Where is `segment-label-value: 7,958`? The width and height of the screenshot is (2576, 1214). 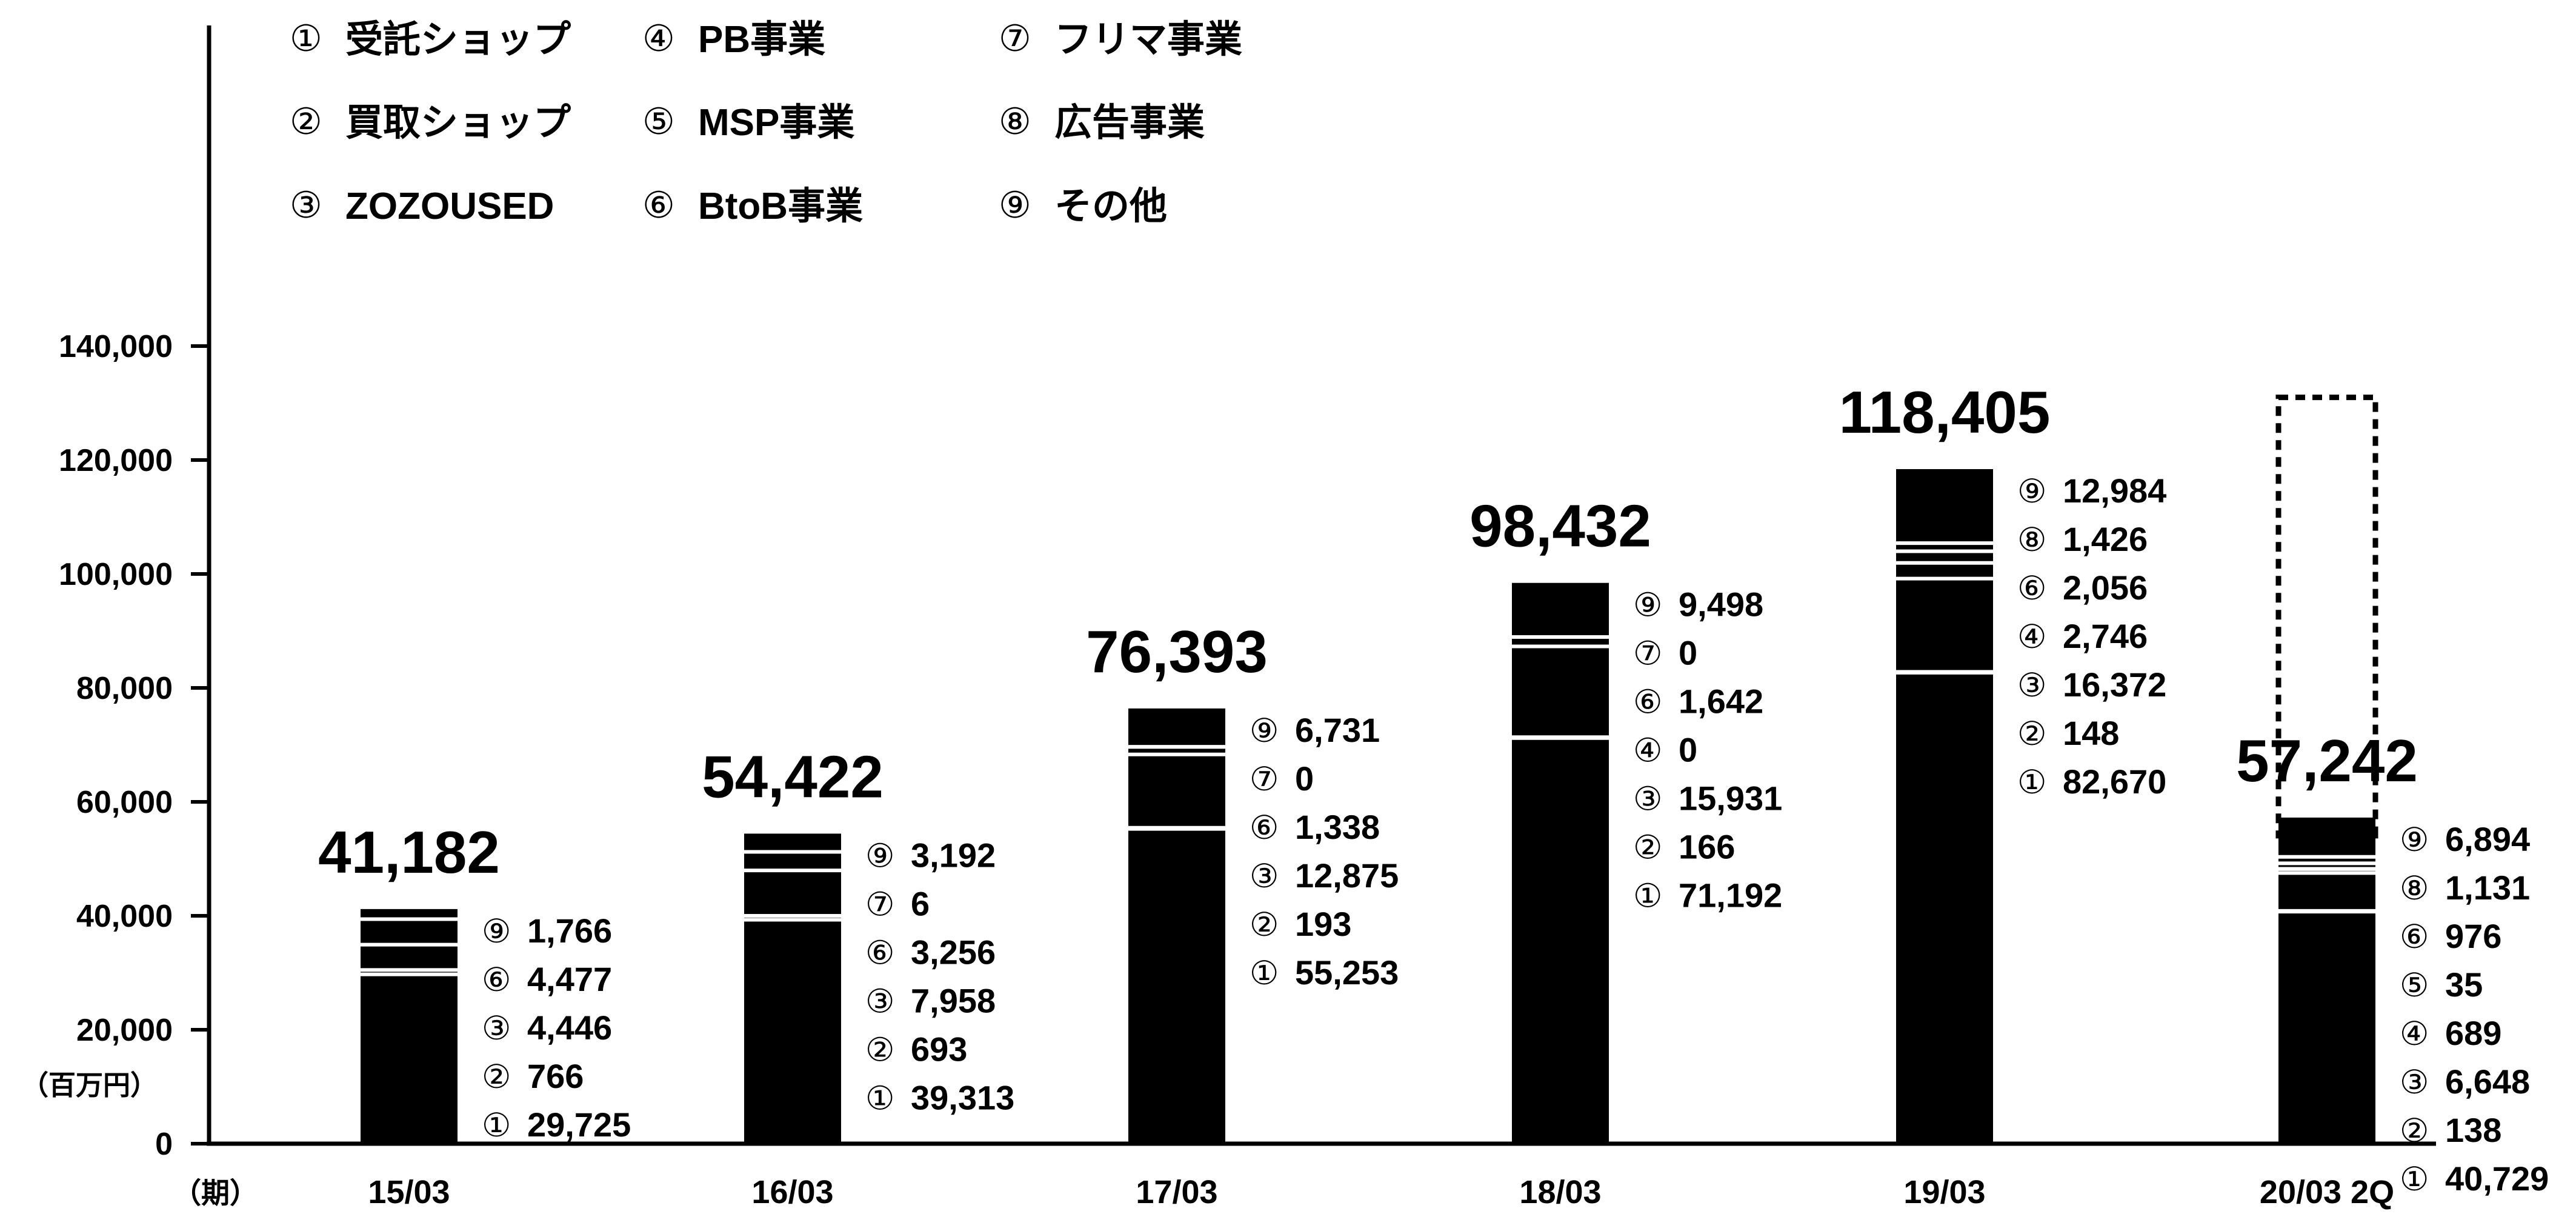
segment-label-value: 7,958 is located at coordinates (953, 1000).